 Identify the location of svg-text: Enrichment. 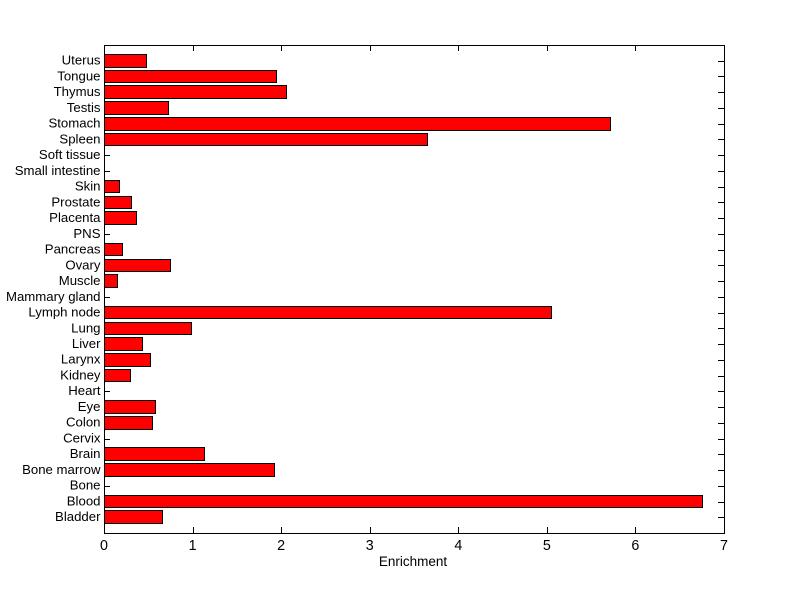
(413, 561).